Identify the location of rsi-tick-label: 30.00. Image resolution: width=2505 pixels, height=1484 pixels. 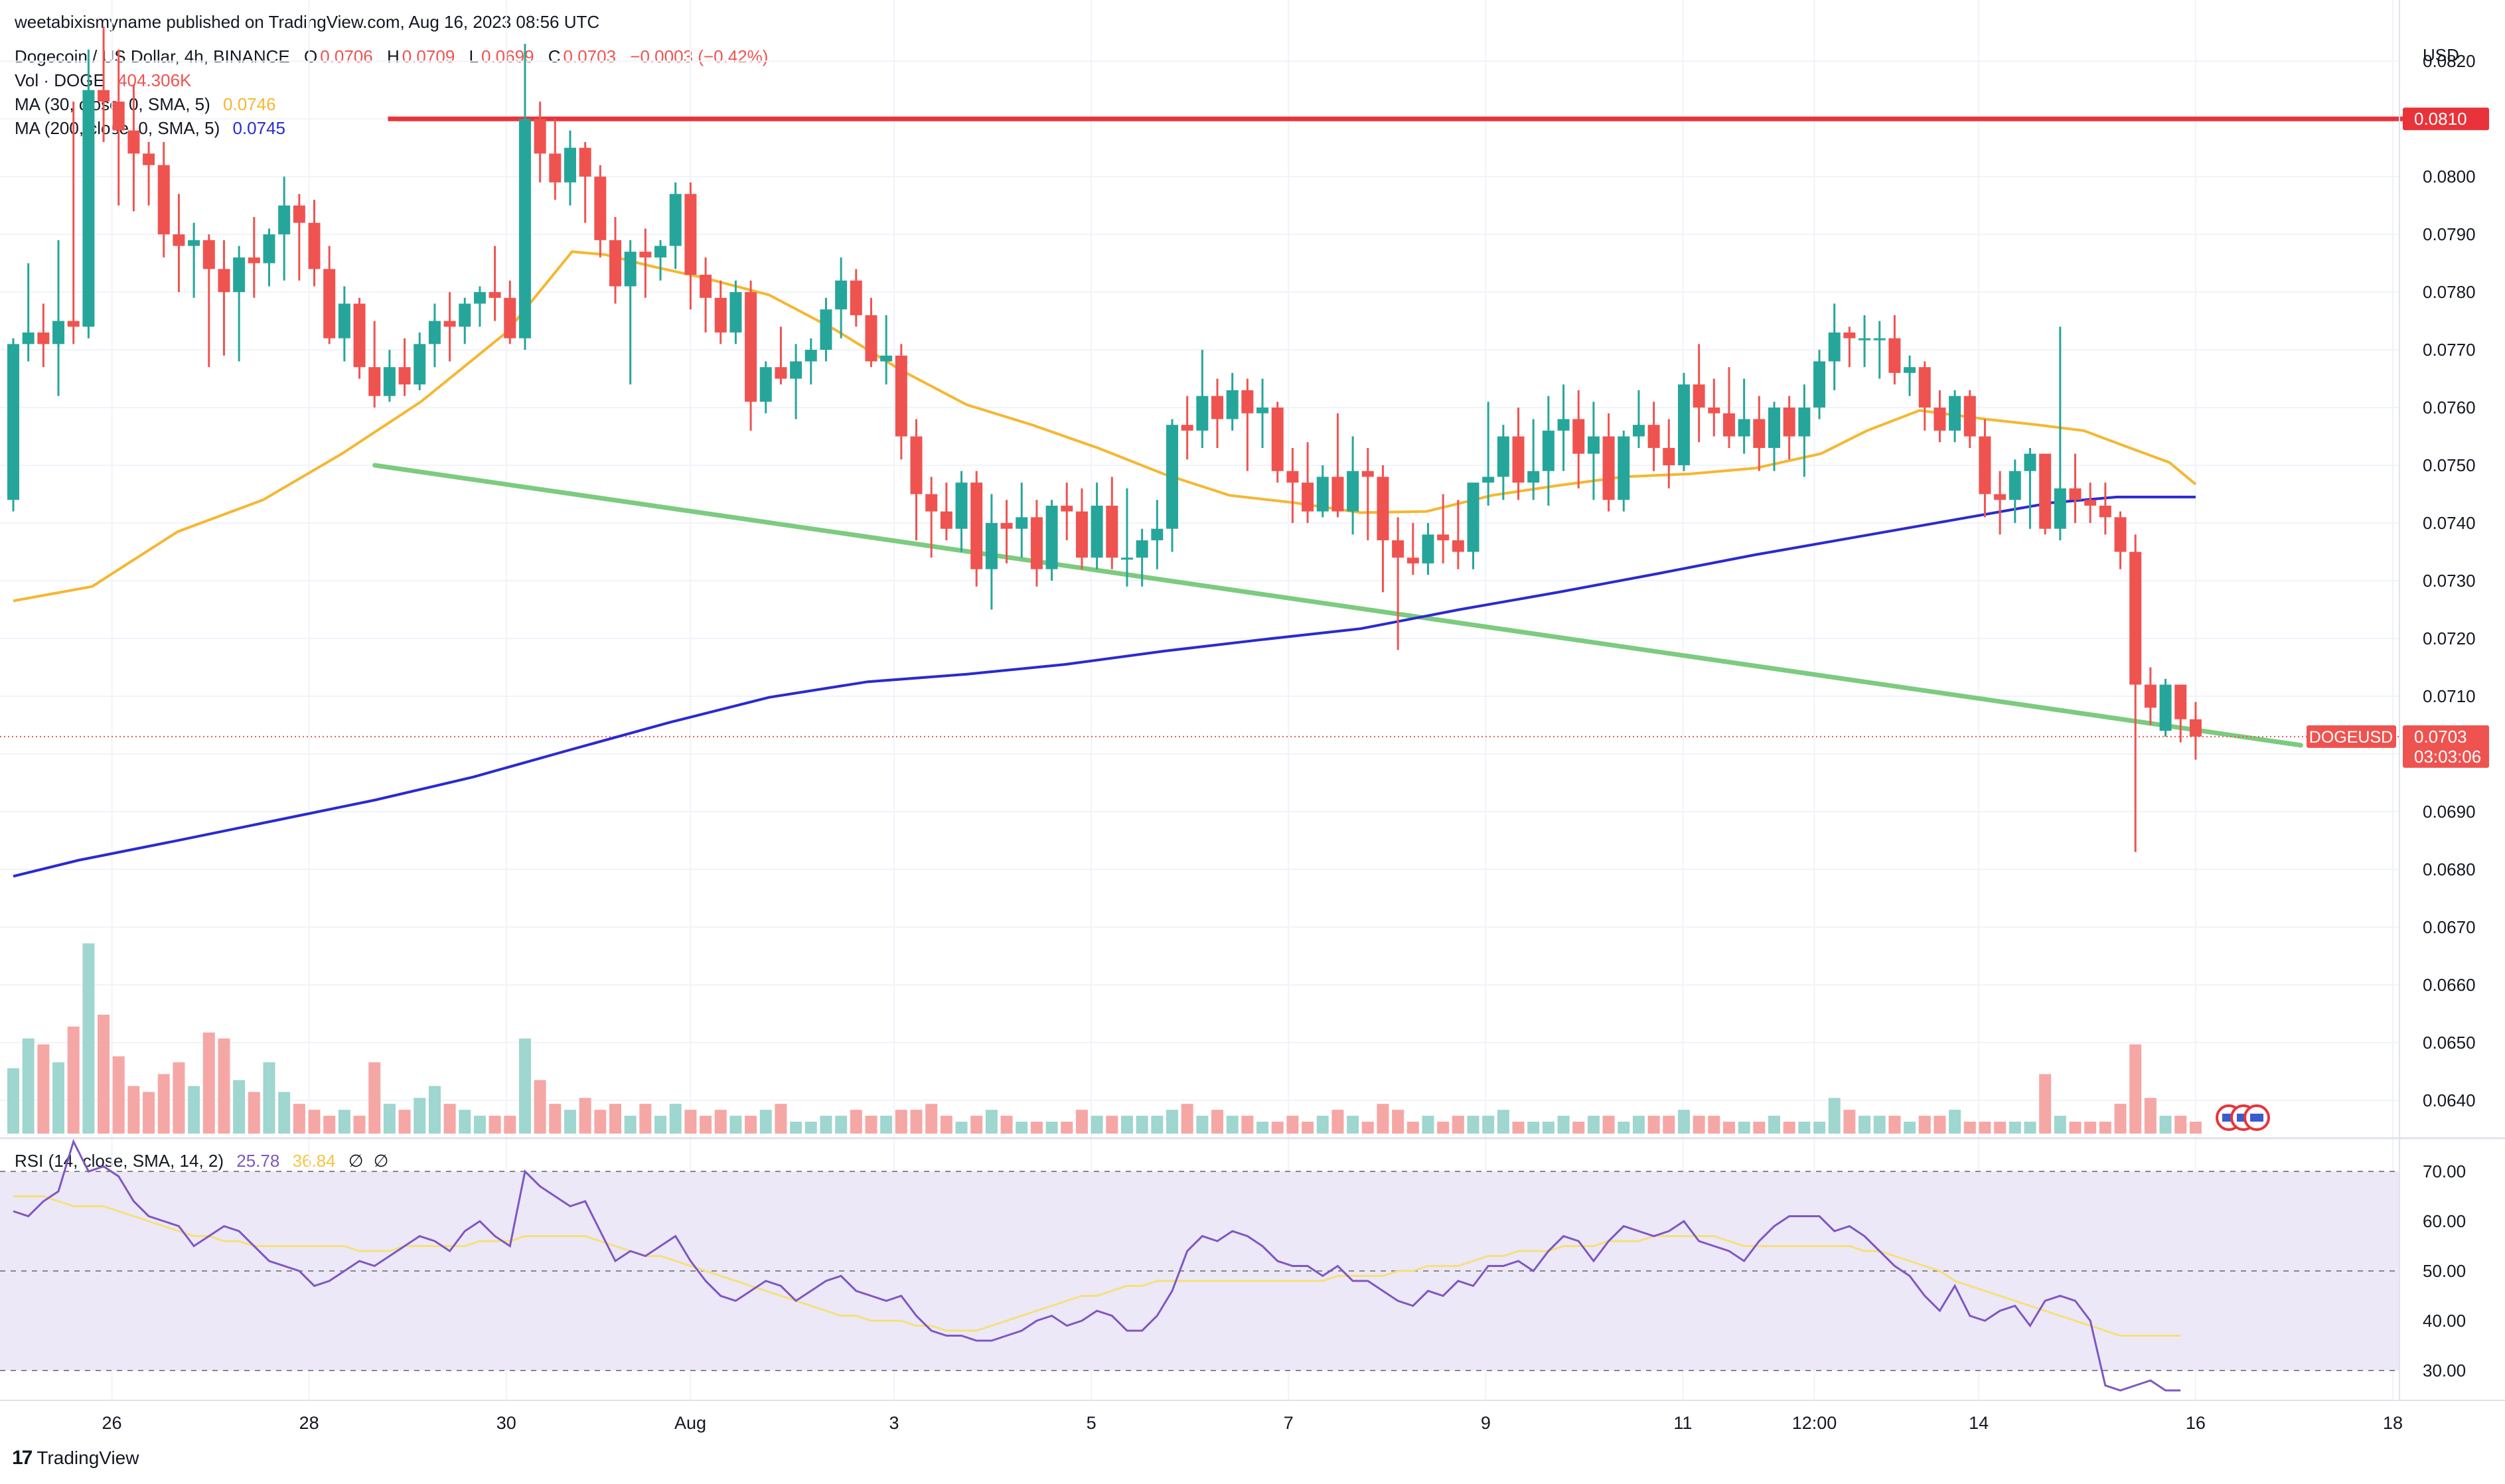
(2444, 1370).